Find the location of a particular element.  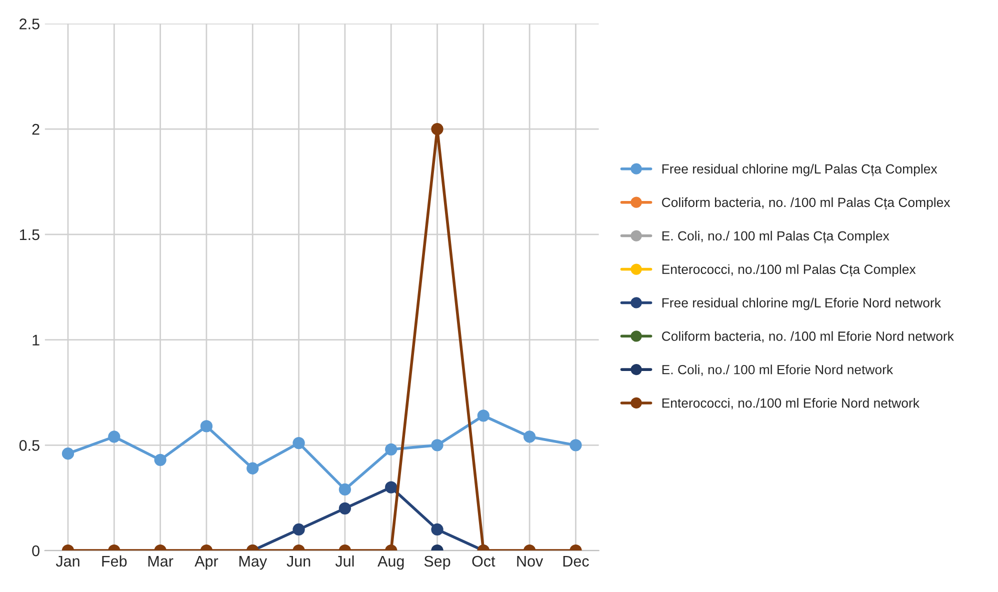

legend-label: E. Coli, no./ 100 ml Eforie Nord network is located at coordinates (778, 370).